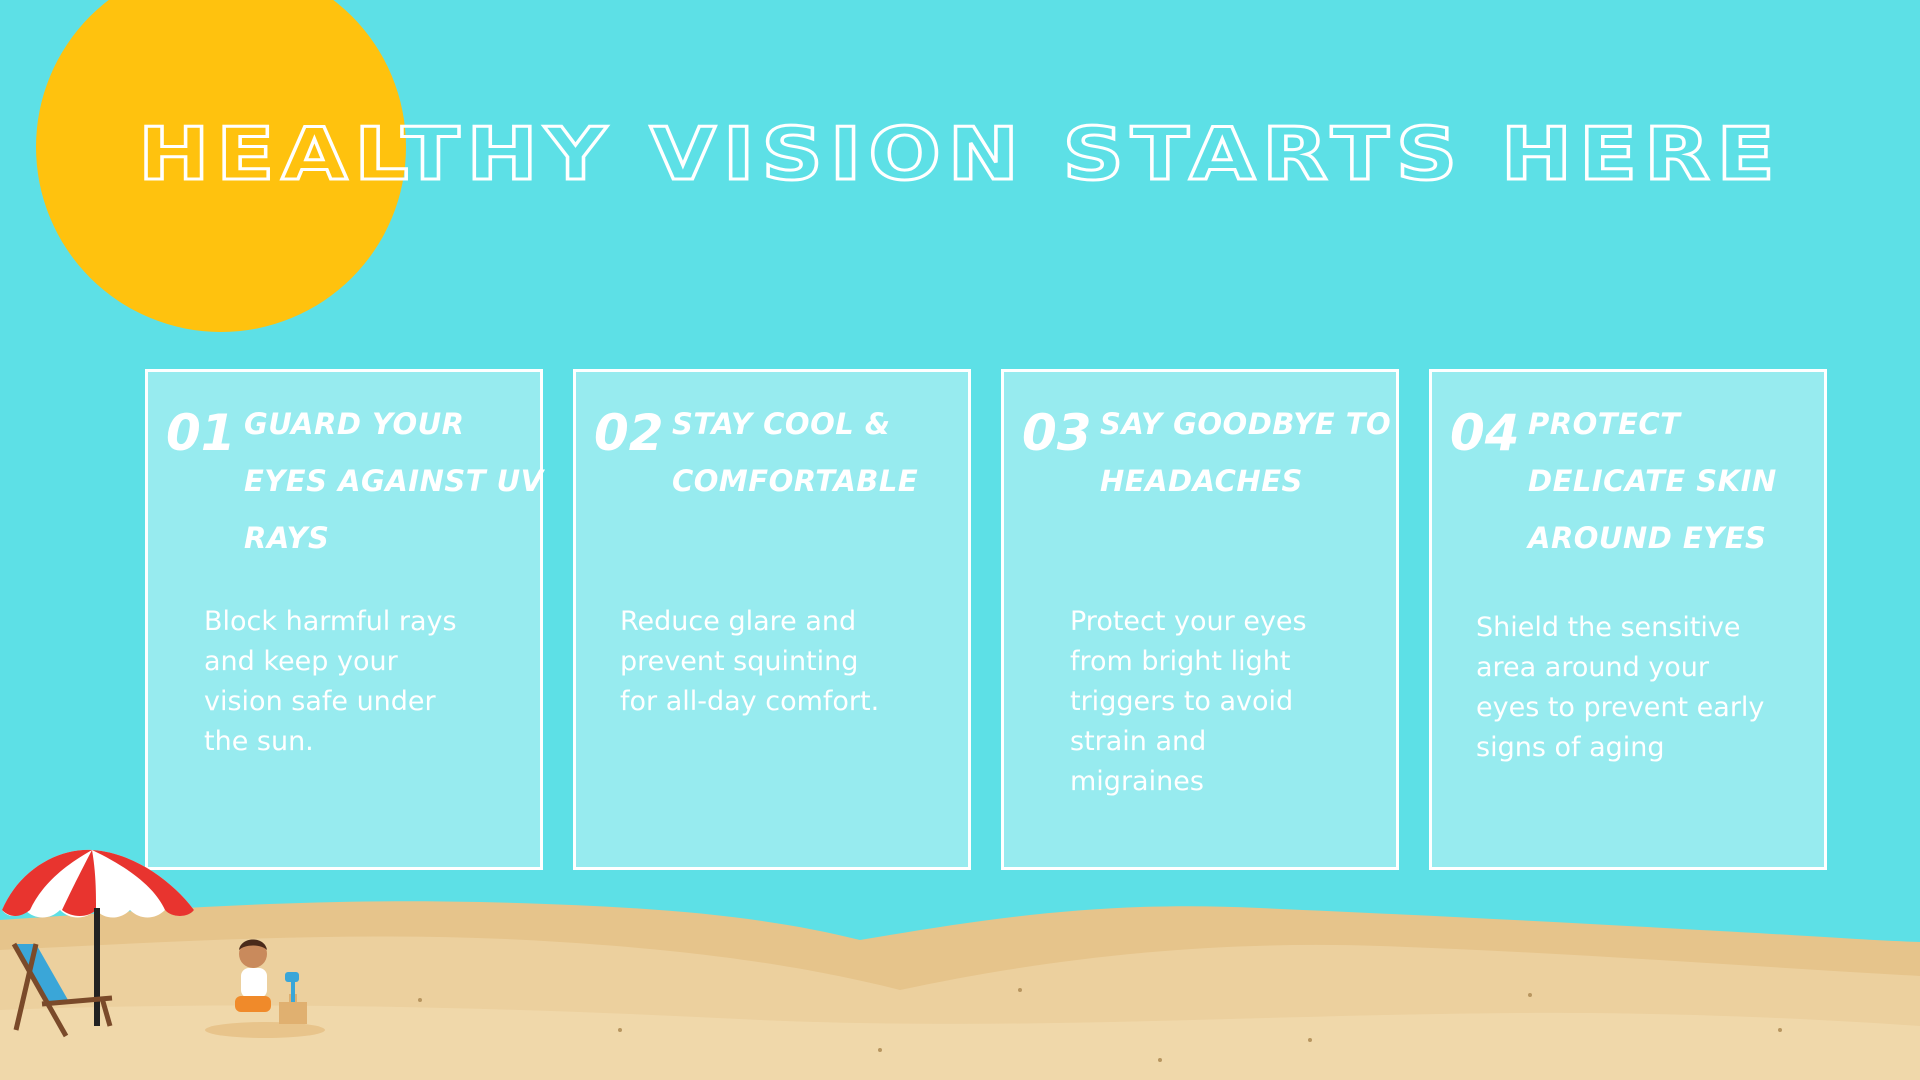  Describe the element at coordinates (795, 452) in the screenshot. I see `card-heading: Stay cool & comfortable` at that location.